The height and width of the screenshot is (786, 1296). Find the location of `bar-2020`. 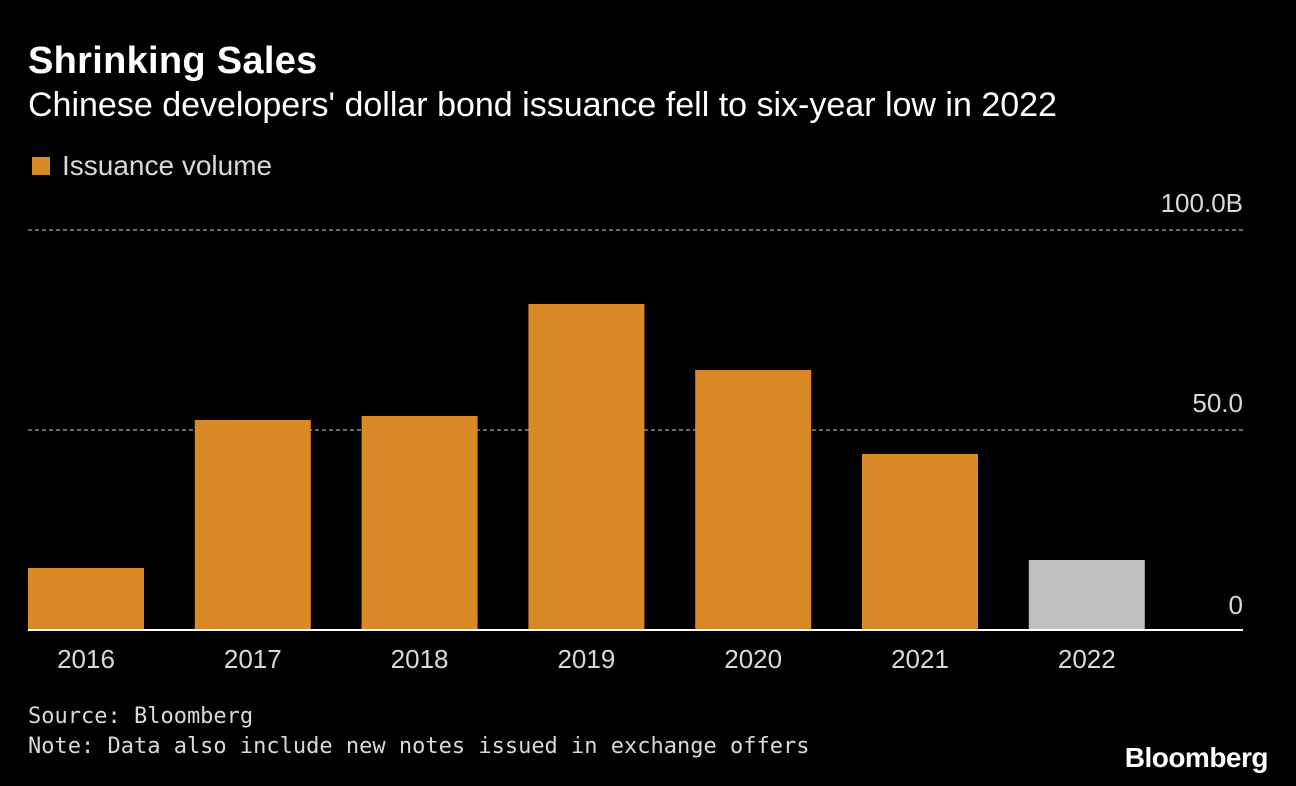

bar-2020 is located at coordinates (753, 500).